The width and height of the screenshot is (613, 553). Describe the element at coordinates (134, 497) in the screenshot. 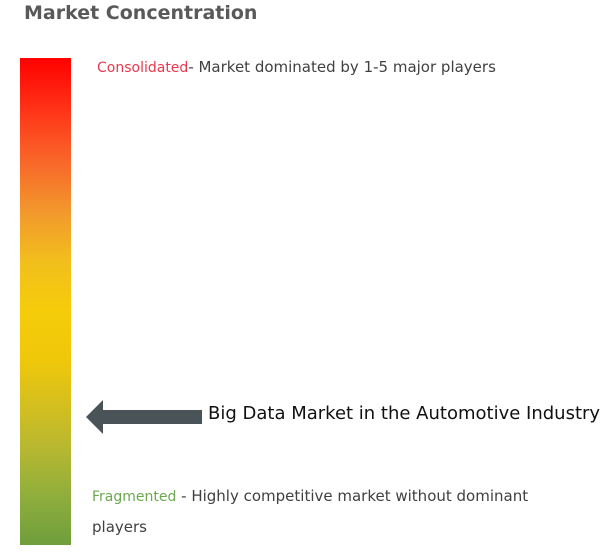

I see `fragmented-label: Fragmented` at that location.